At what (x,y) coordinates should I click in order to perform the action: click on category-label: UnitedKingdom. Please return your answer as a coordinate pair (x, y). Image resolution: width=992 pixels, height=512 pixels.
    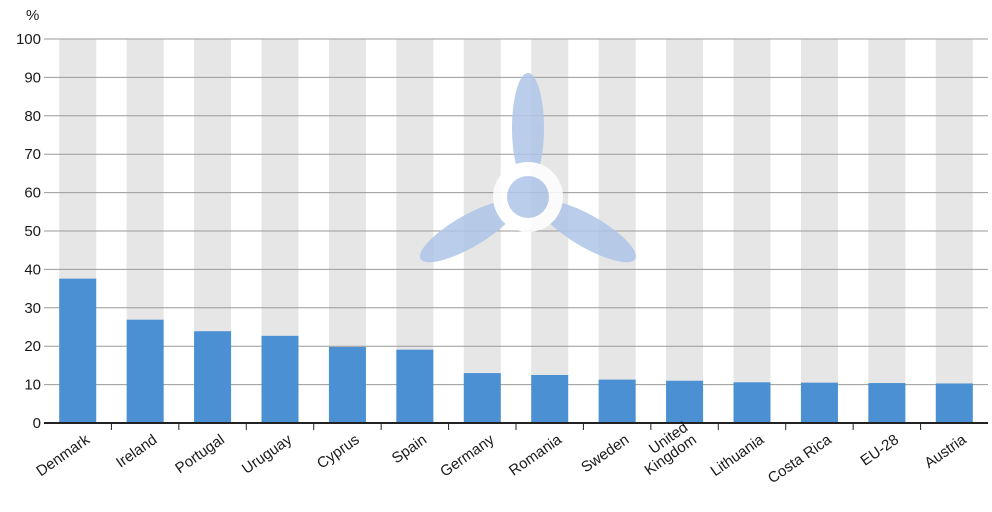
    Looking at the image, I should click on (666, 449).